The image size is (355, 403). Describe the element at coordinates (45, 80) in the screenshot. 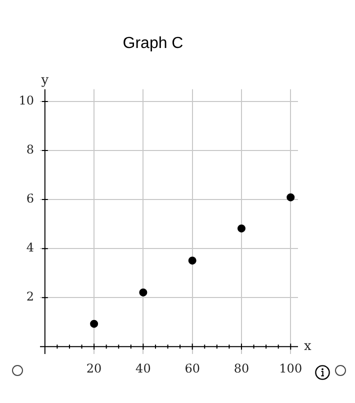

I see `y-axis-title: y` at that location.